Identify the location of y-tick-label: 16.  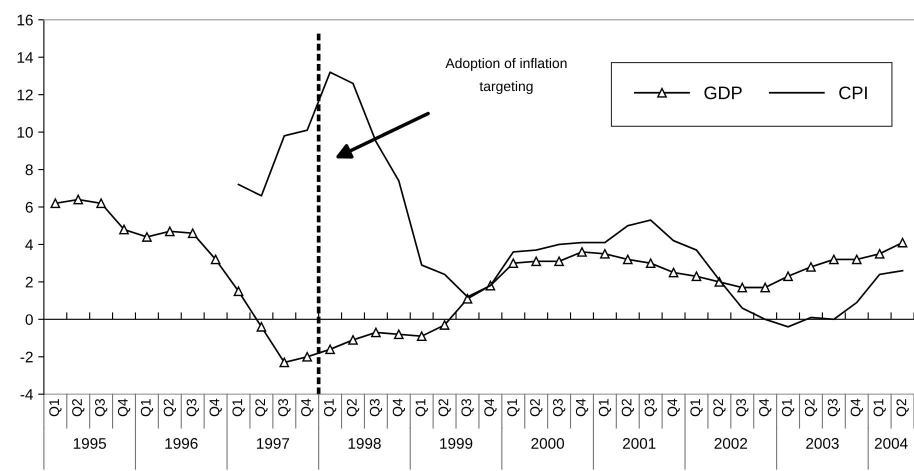
(25, 20).